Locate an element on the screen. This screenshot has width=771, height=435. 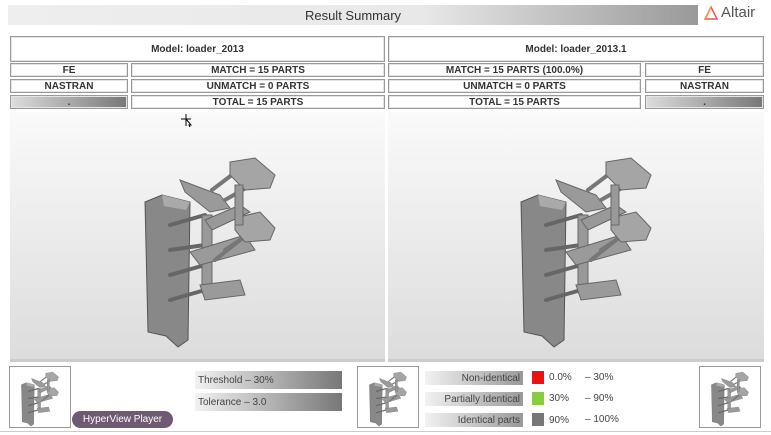
legend-swatch-gray is located at coordinates (538, 419).